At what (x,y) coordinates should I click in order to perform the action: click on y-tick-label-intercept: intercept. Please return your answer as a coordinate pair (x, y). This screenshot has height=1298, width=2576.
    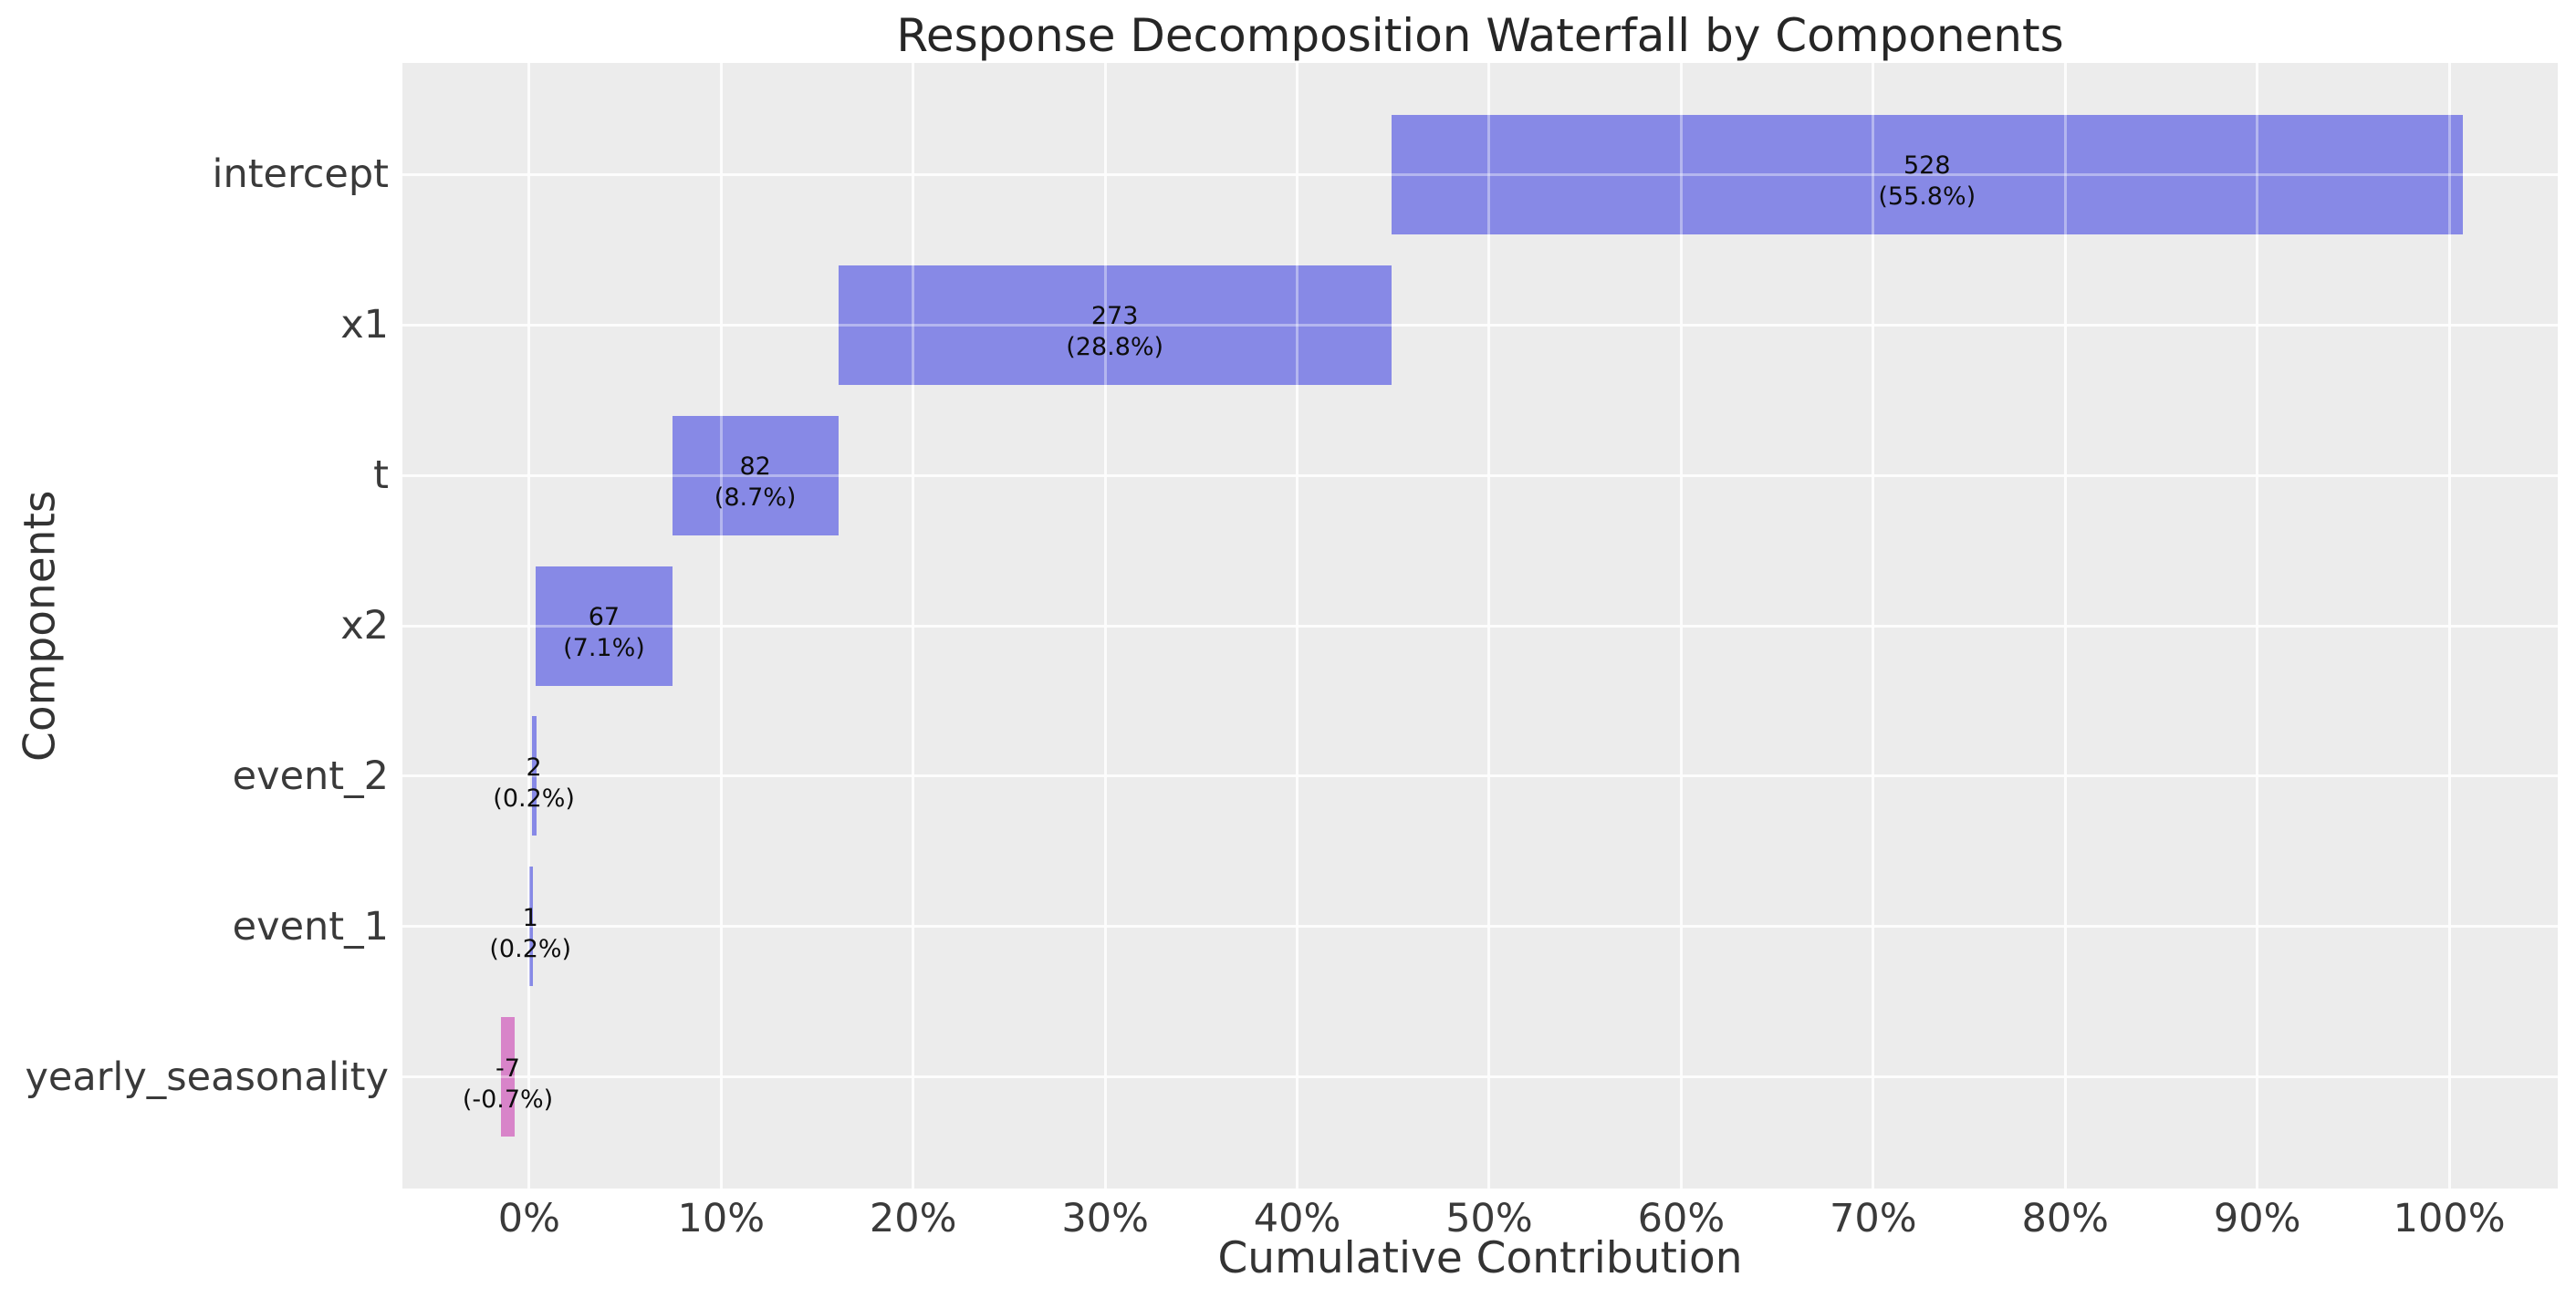
    Looking at the image, I should click on (301, 174).